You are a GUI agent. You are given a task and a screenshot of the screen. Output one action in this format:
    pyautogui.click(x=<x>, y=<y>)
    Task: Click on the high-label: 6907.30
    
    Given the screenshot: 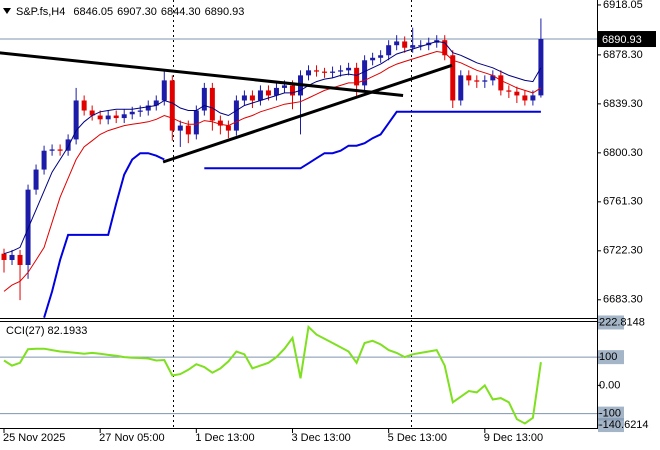 What is the action you would take?
    pyautogui.click(x=137, y=12)
    